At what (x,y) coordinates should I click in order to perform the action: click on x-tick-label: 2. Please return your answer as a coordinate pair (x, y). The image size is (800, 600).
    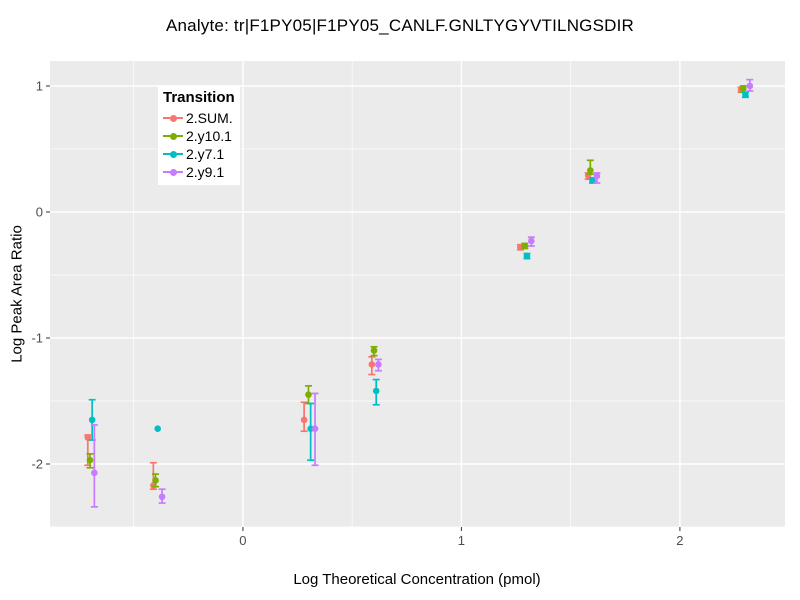
    Looking at the image, I should click on (679, 540).